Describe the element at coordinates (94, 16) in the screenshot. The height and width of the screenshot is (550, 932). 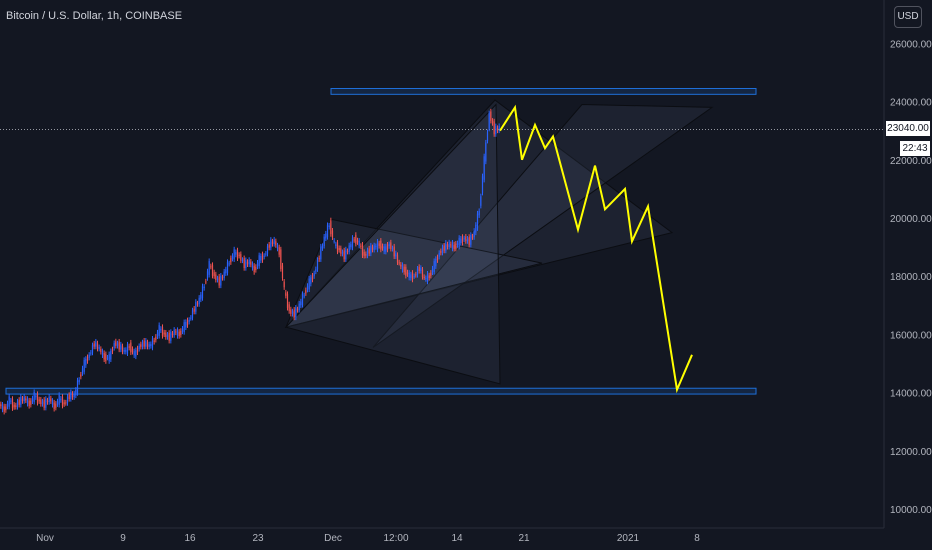
I see `chart-title: Bitcoin / U.S. Dollar, 1h, COINBASE` at that location.